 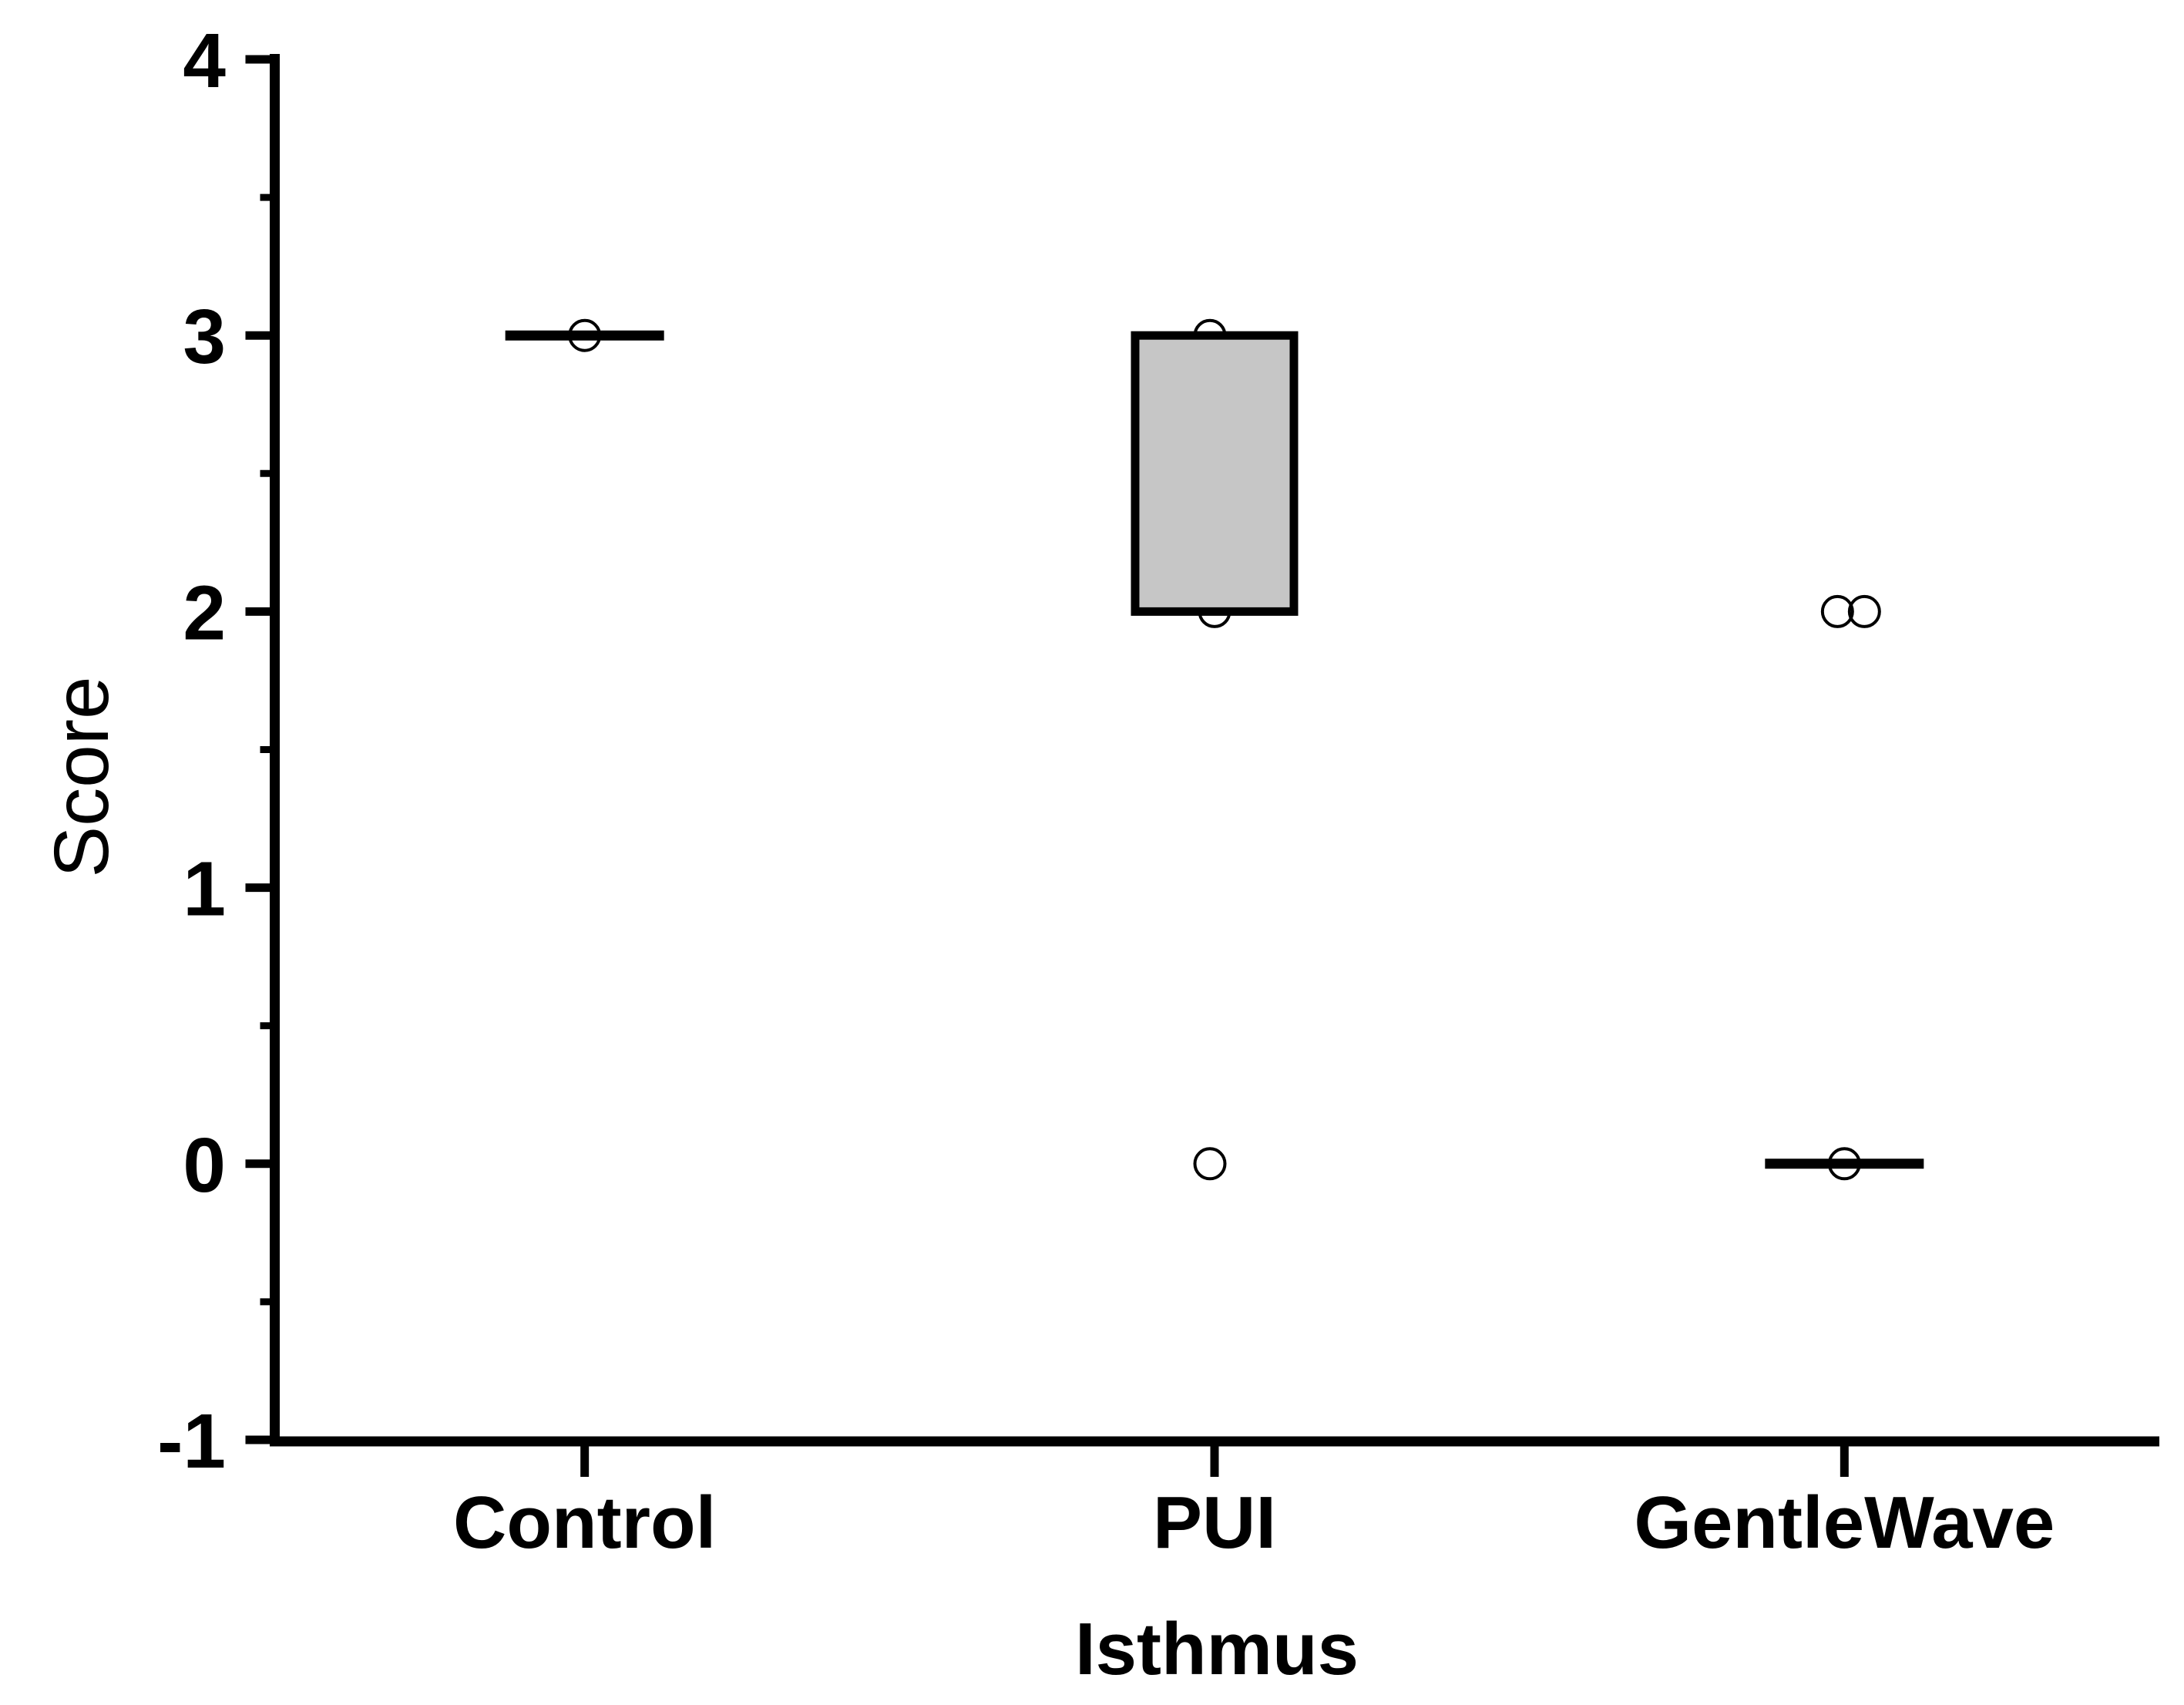 What do you see at coordinates (191, 1442) in the screenshot?
I see `y-tick-label: -1` at bounding box center [191, 1442].